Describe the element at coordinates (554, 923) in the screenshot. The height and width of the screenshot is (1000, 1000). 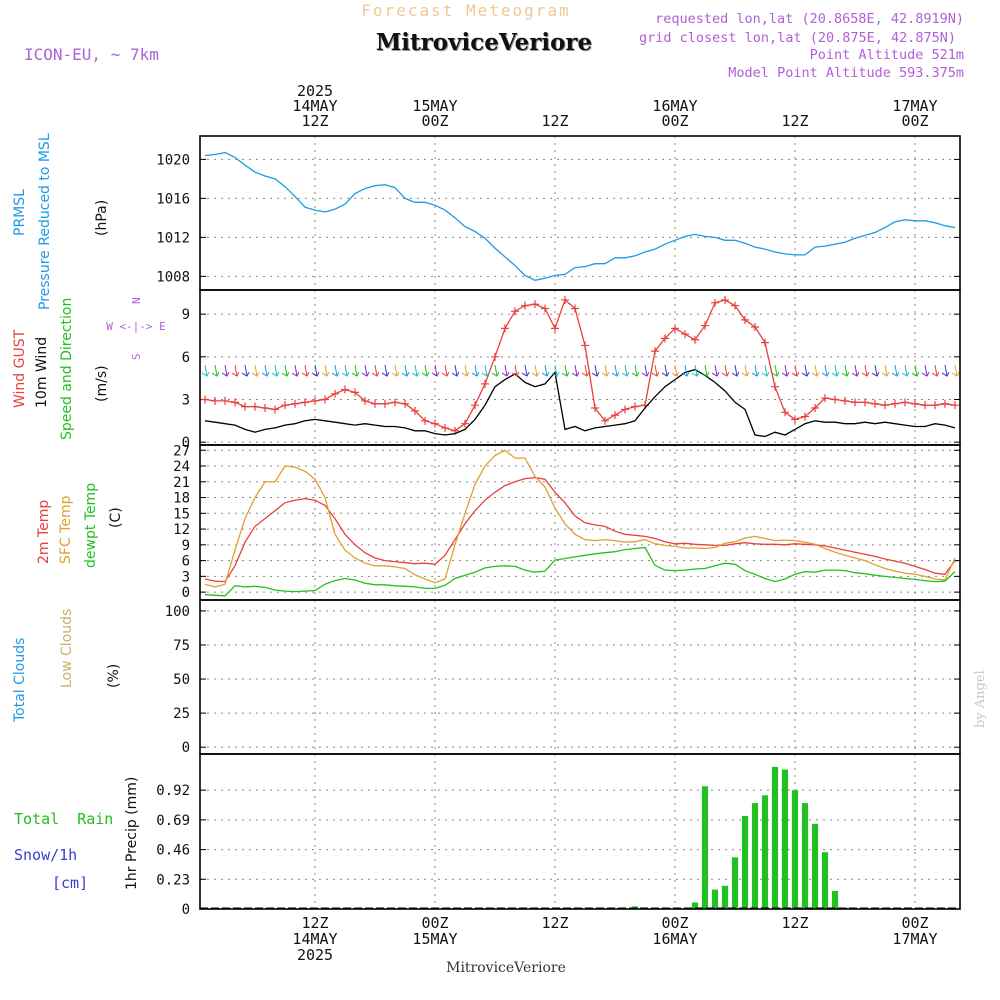
I see `bottom-axis-label: 12Z` at that location.